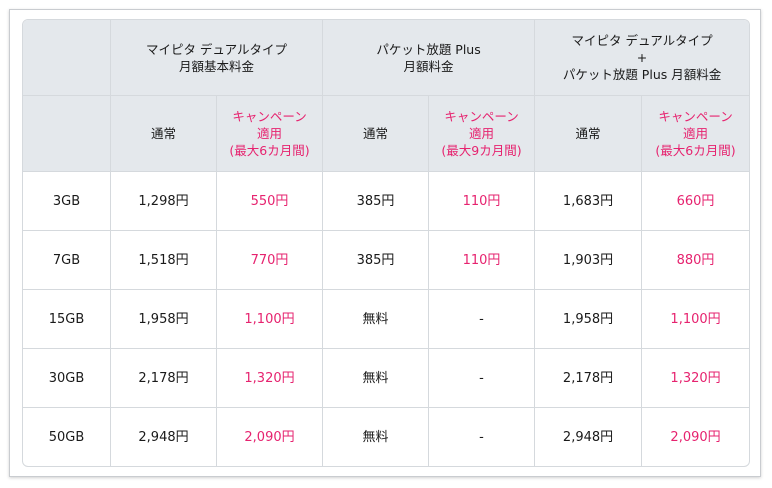 The height and width of the screenshot is (488, 772). I want to click on plan-header-packet: パケット放題 Plus 月額料金, so click(429, 58).